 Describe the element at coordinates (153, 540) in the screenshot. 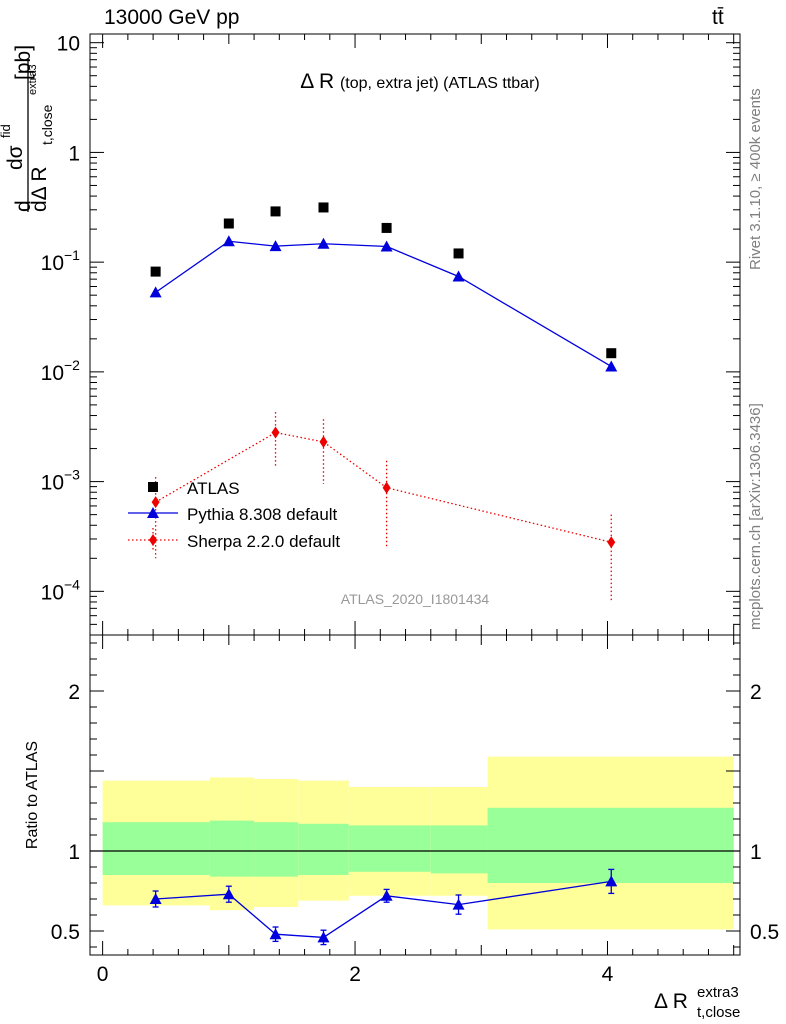

I see `legend-sherpa-marker` at that location.